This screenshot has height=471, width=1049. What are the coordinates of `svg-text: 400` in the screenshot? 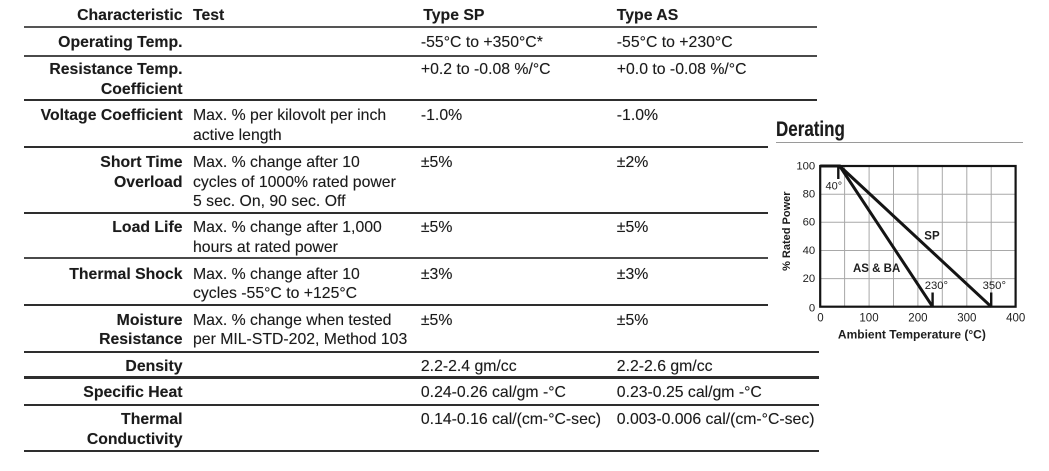 It's located at (1015, 319).